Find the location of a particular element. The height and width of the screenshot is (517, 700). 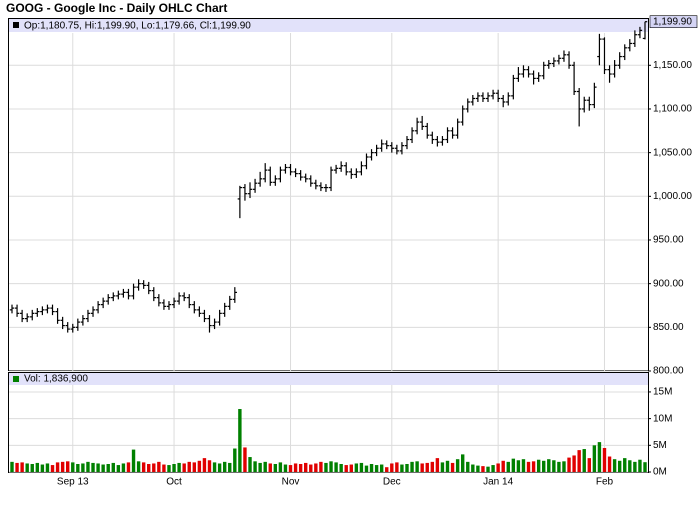

y-tick-label: 900.00 is located at coordinates (668, 283).